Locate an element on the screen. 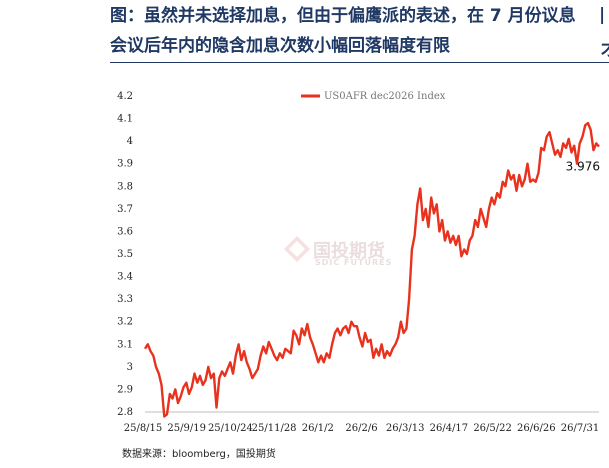  x-tick-label: 26/2/6 is located at coordinates (361, 428).